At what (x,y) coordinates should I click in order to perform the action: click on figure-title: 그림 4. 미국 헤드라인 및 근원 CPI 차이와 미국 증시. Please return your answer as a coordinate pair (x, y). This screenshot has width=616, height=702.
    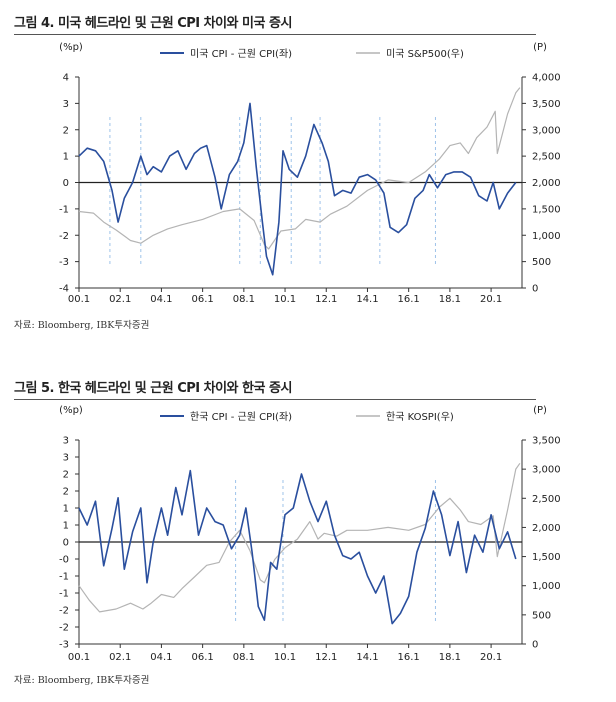
    Looking at the image, I should click on (153, 23).